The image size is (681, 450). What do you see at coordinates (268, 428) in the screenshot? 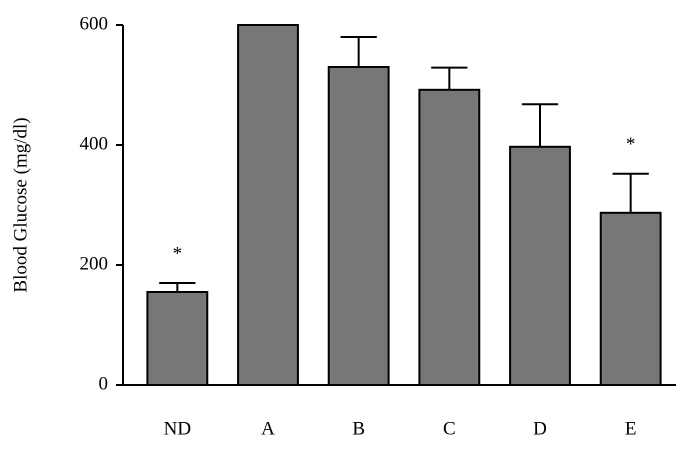
I see `x-tick-label: A` at bounding box center [268, 428].